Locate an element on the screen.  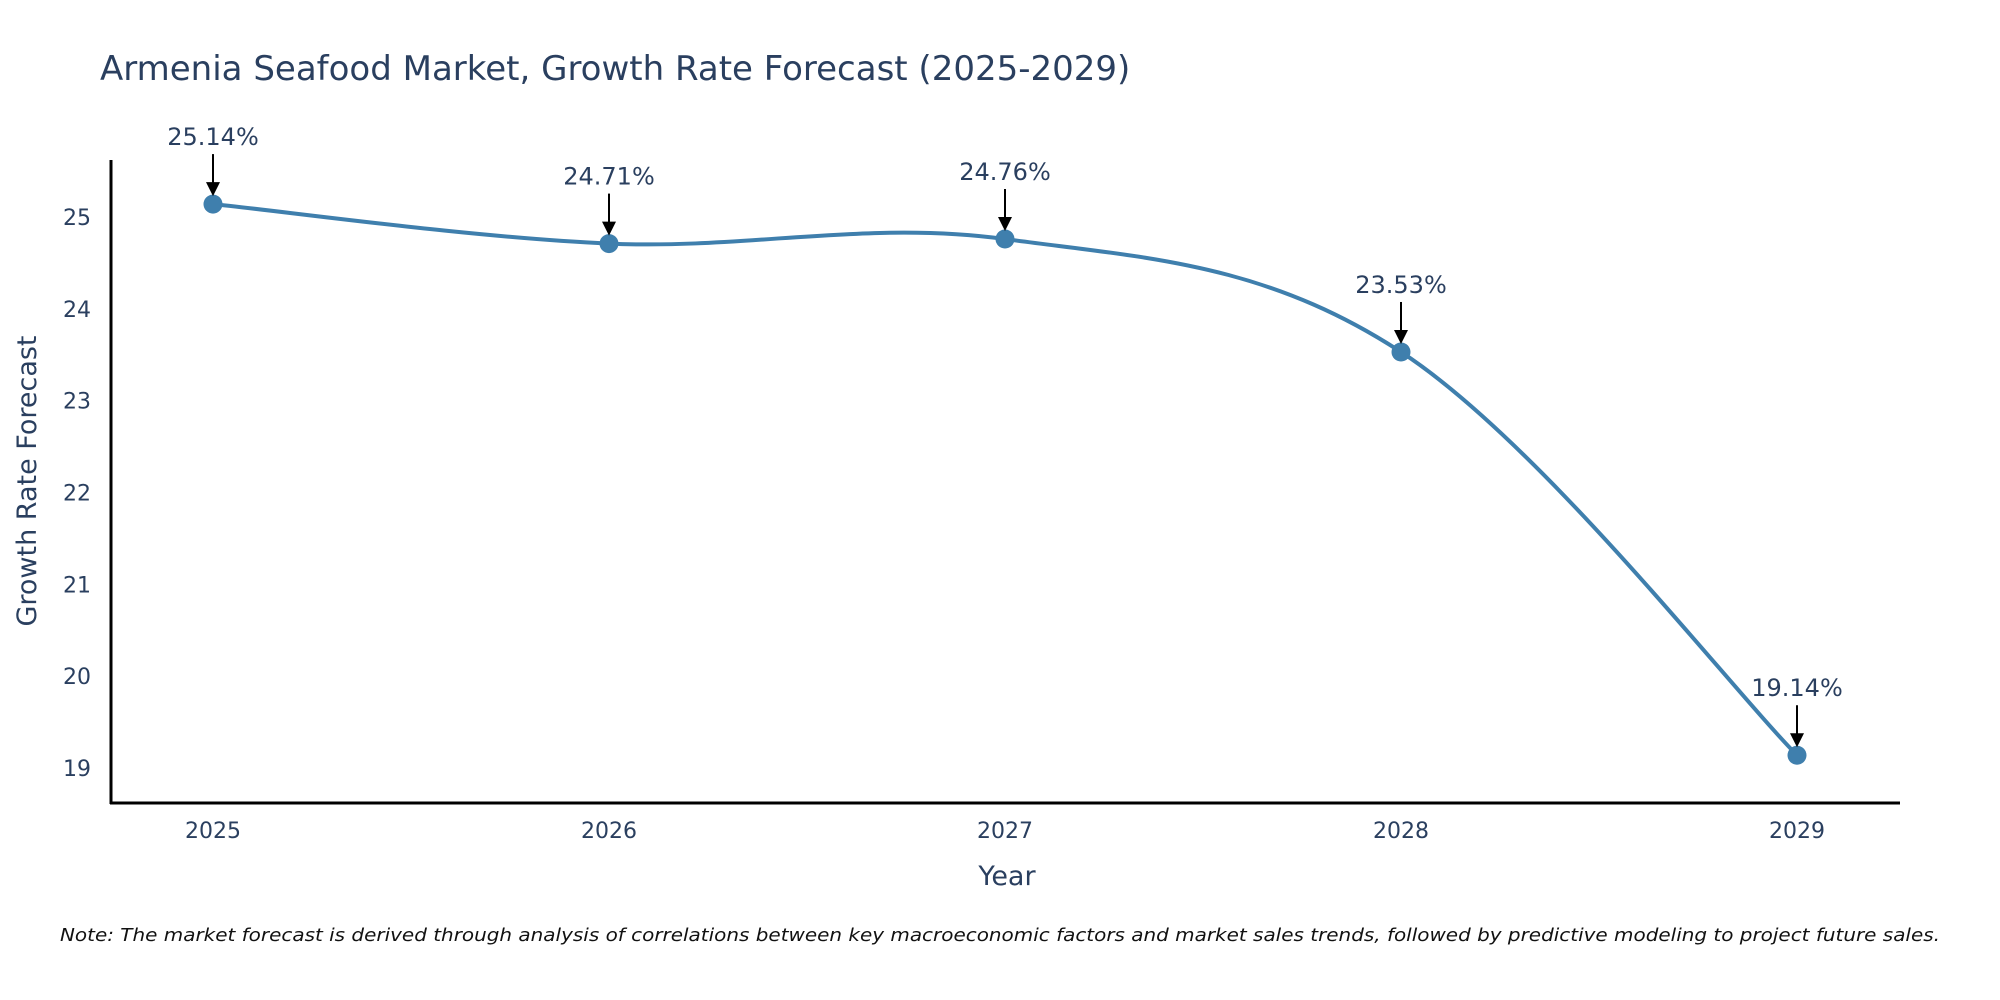
y-tick-label: 22 is located at coordinates (77, 494).